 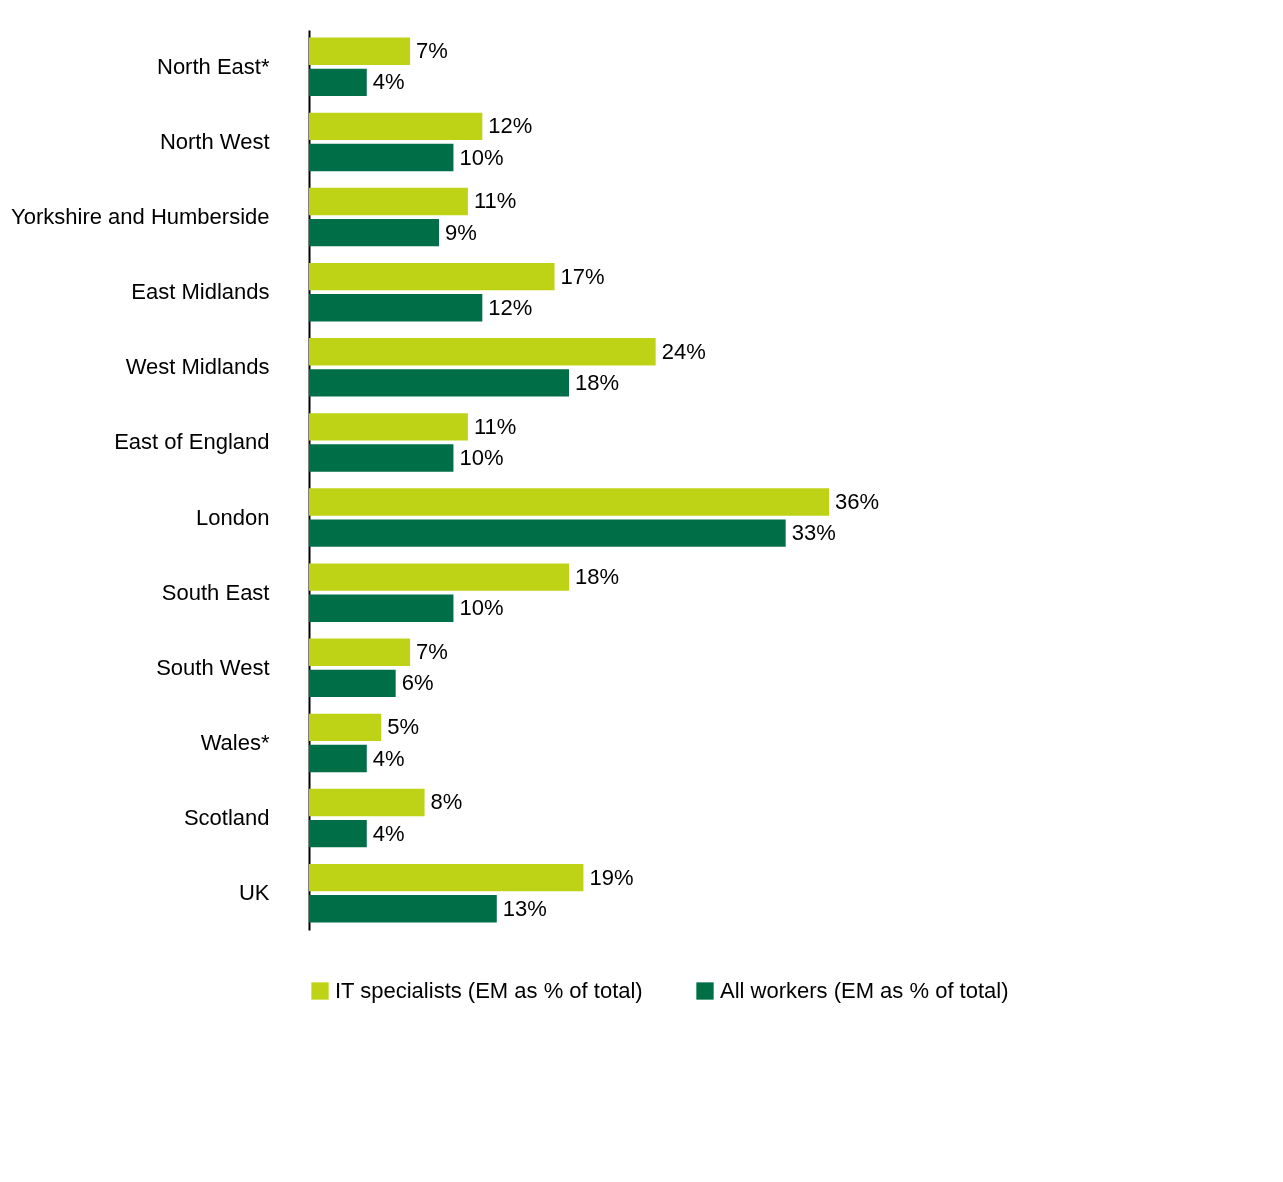 I want to click on y-tick-label: Yorkshire and Humberside, so click(x=140, y=217).